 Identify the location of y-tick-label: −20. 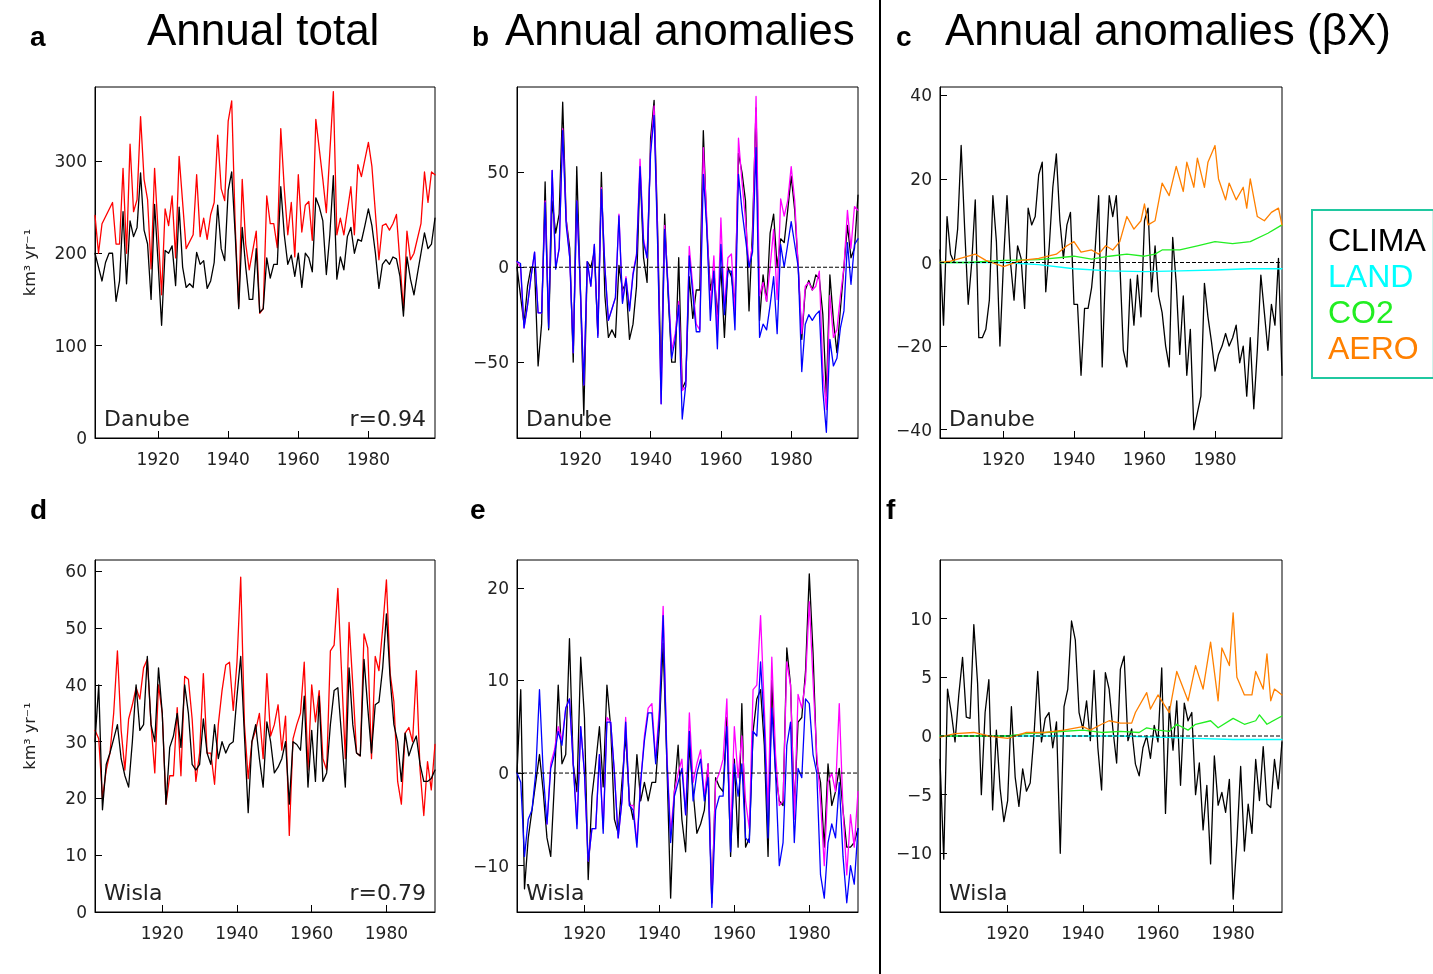
(914, 346).